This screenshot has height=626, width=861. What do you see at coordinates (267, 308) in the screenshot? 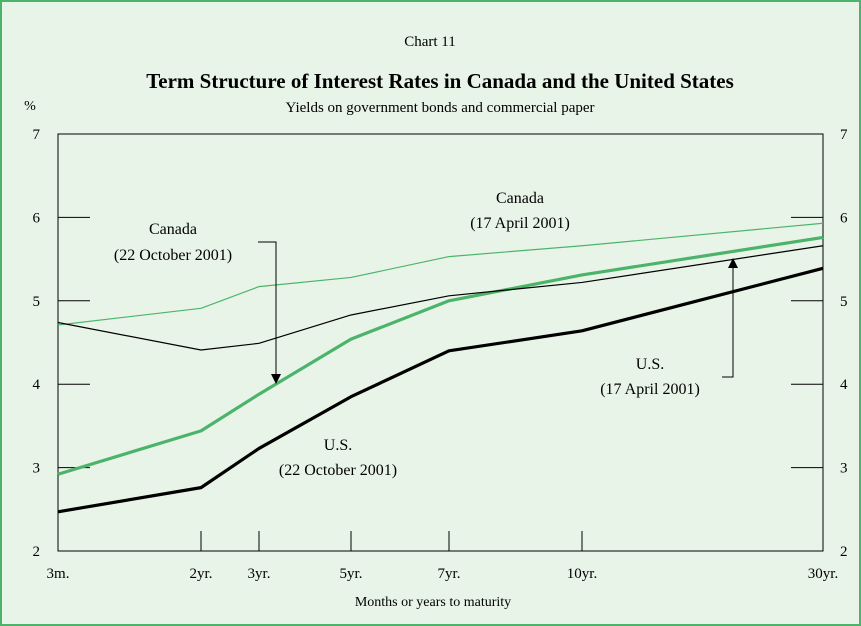
I see `annotation-canada-october-leader` at bounding box center [267, 308].